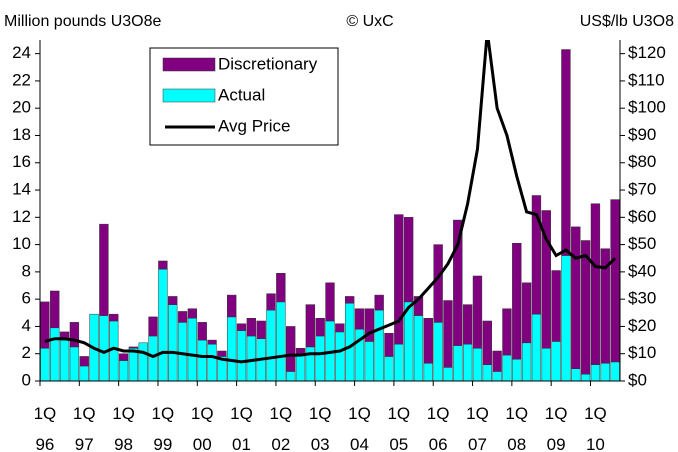 This screenshot has height=452, width=678. I want to click on y2-tick-label: $70, so click(642, 189).